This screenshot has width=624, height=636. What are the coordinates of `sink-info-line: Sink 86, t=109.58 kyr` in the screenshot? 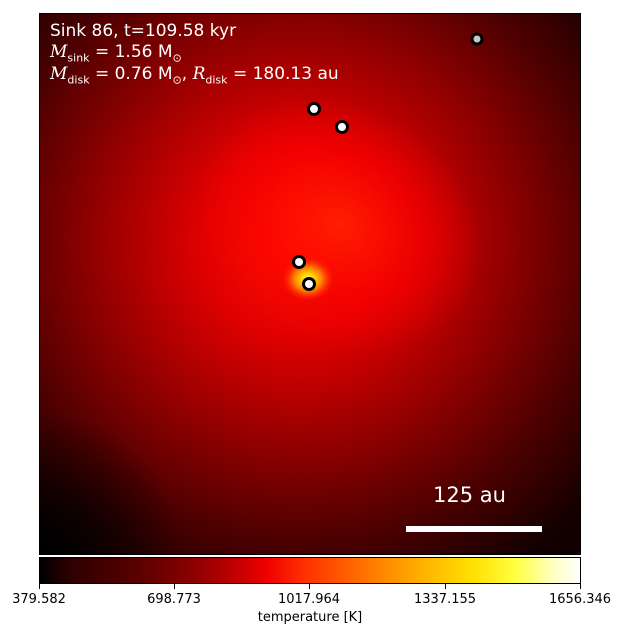 It's located at (143, 31).